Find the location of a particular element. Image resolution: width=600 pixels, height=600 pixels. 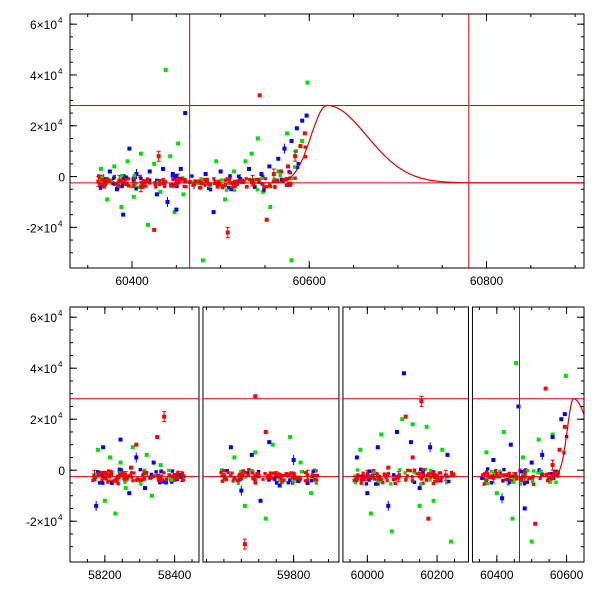

x-tick-label: 60400 is located at coordinates (132, 281).